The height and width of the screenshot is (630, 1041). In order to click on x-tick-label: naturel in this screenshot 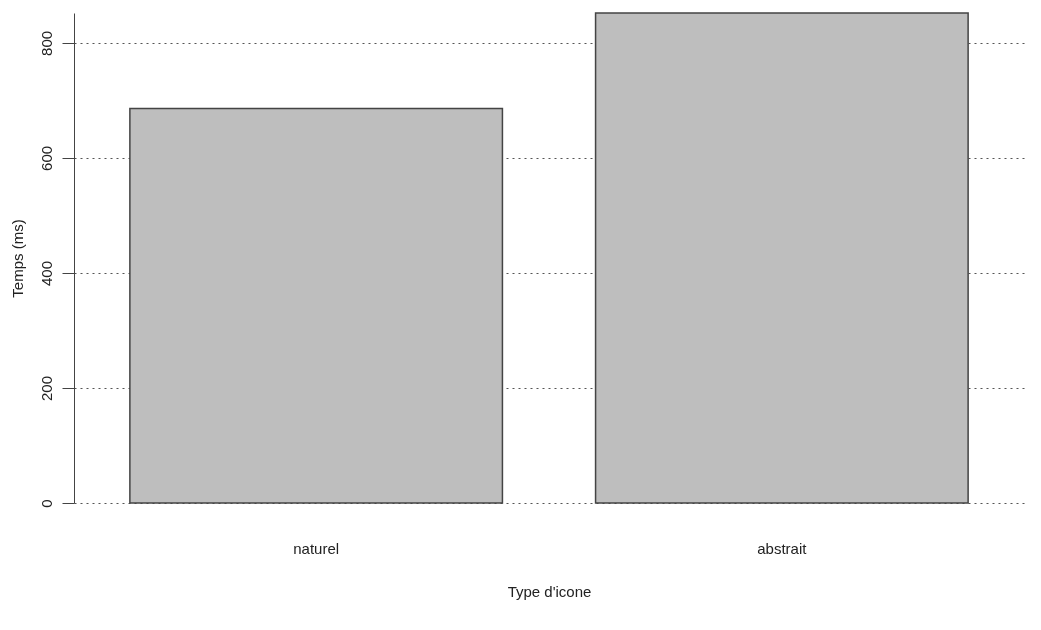, I will do `click(316, 548)`.